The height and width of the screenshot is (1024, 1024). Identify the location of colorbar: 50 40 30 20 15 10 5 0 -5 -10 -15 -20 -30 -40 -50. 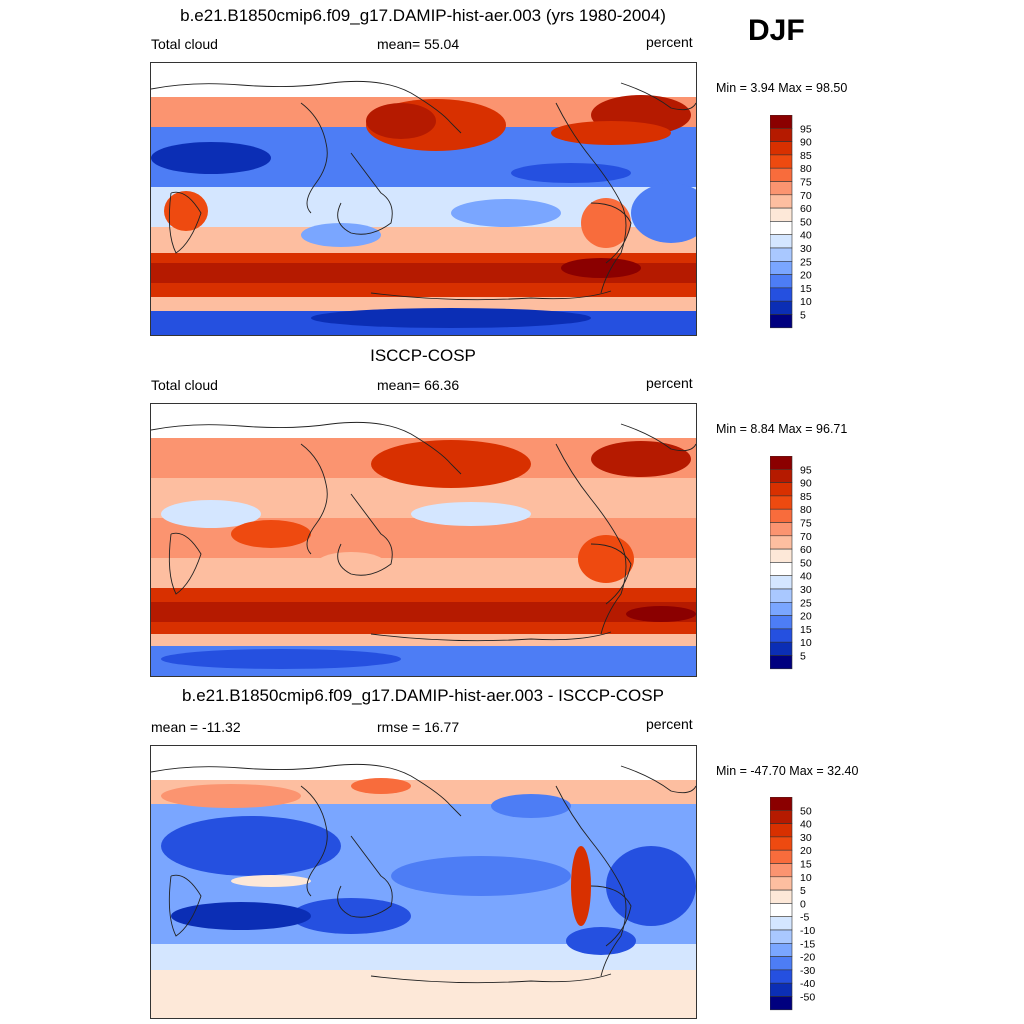
(819, 903).